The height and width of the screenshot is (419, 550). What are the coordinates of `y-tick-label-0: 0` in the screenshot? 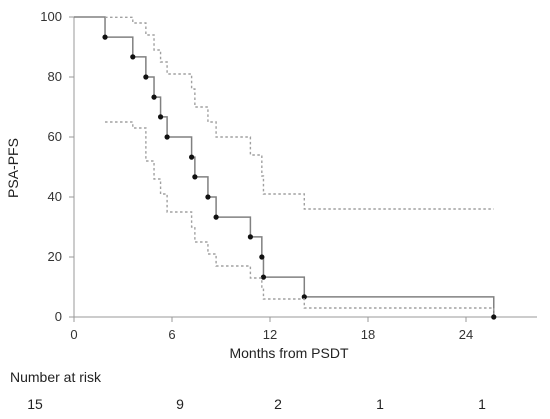 It's located at (58, 316).